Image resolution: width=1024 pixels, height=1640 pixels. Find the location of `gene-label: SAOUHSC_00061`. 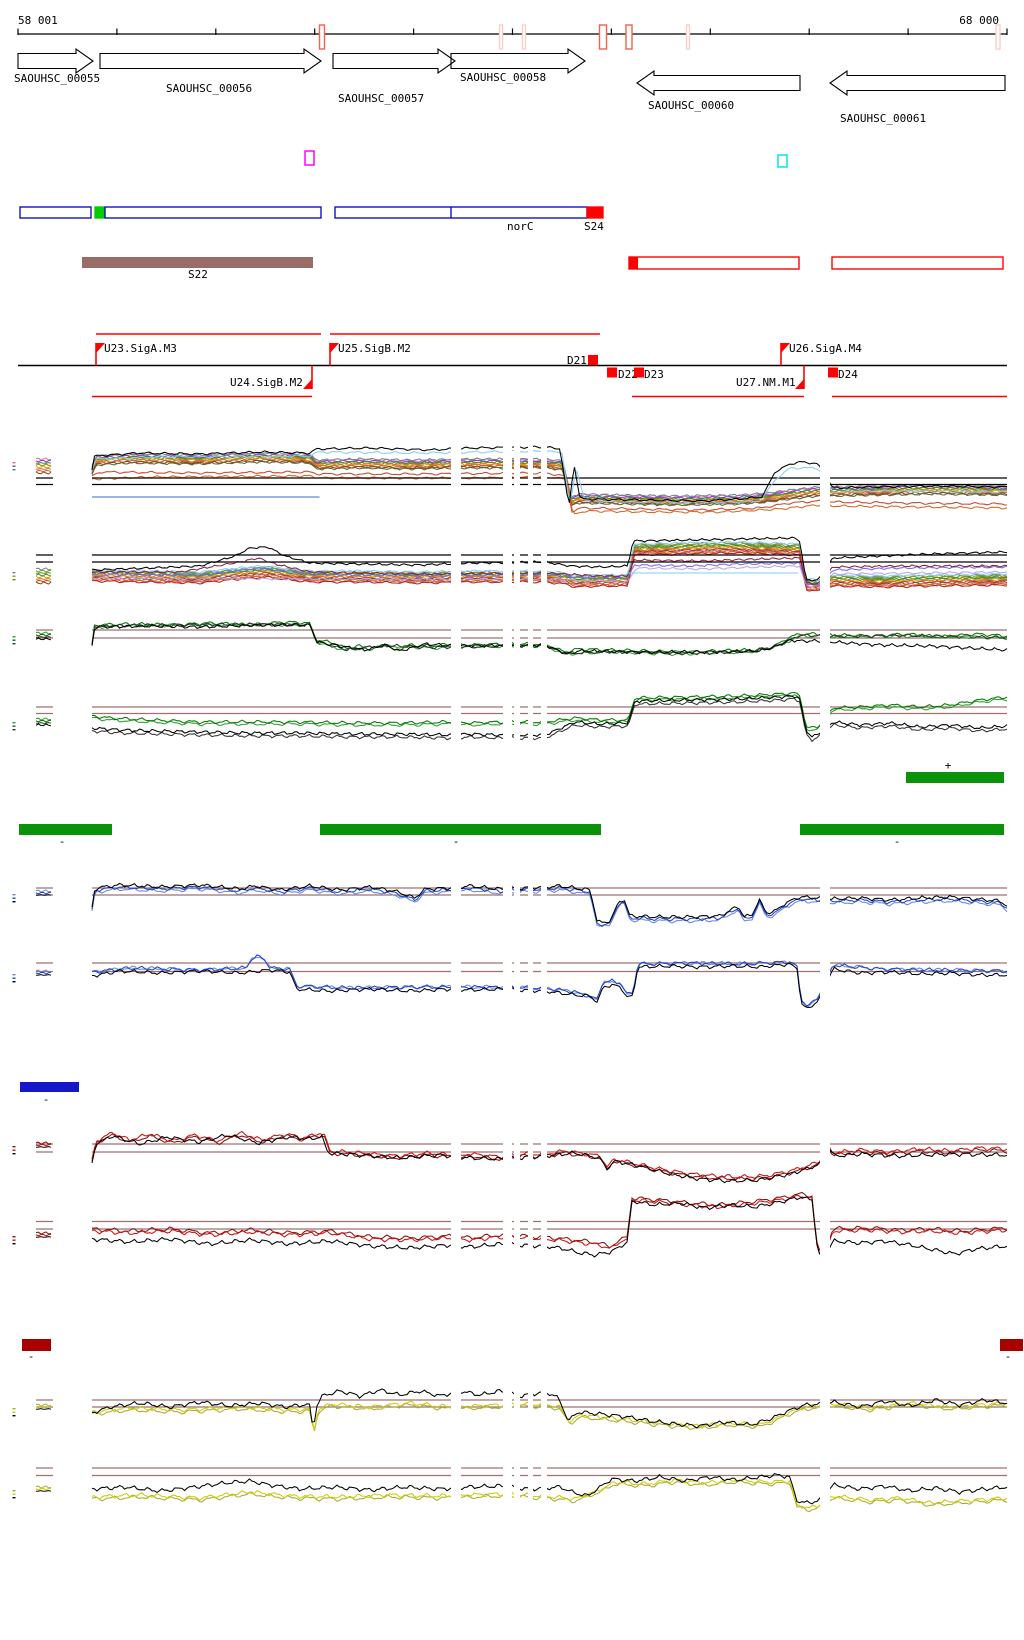

gene-label: SAOUHSC_00061 is located at coordinates (883, 118).